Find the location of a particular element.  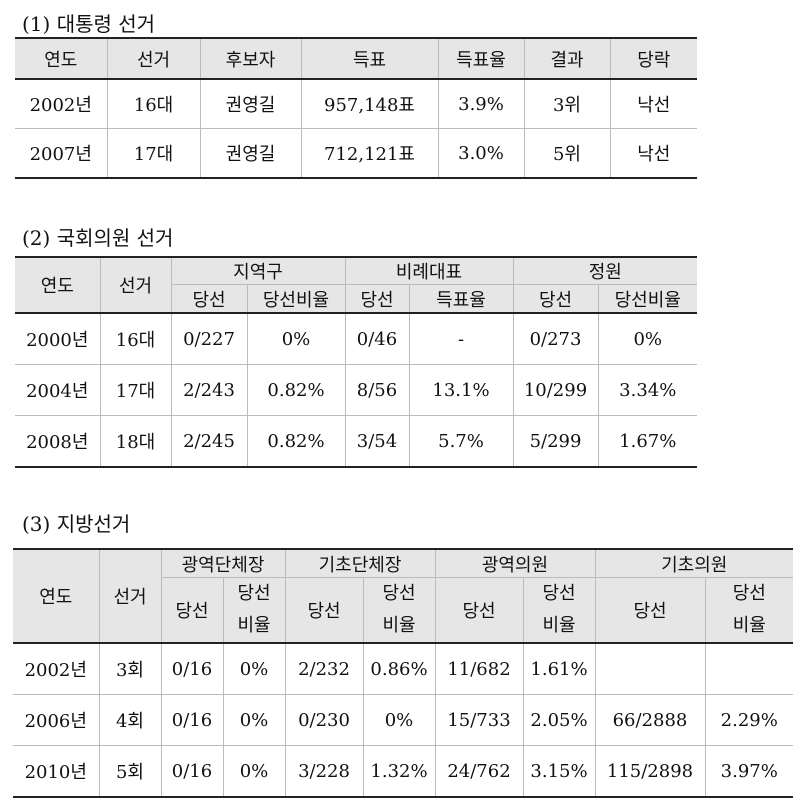

cell-district-win: 0/227 is located at coordinates (209, 339).